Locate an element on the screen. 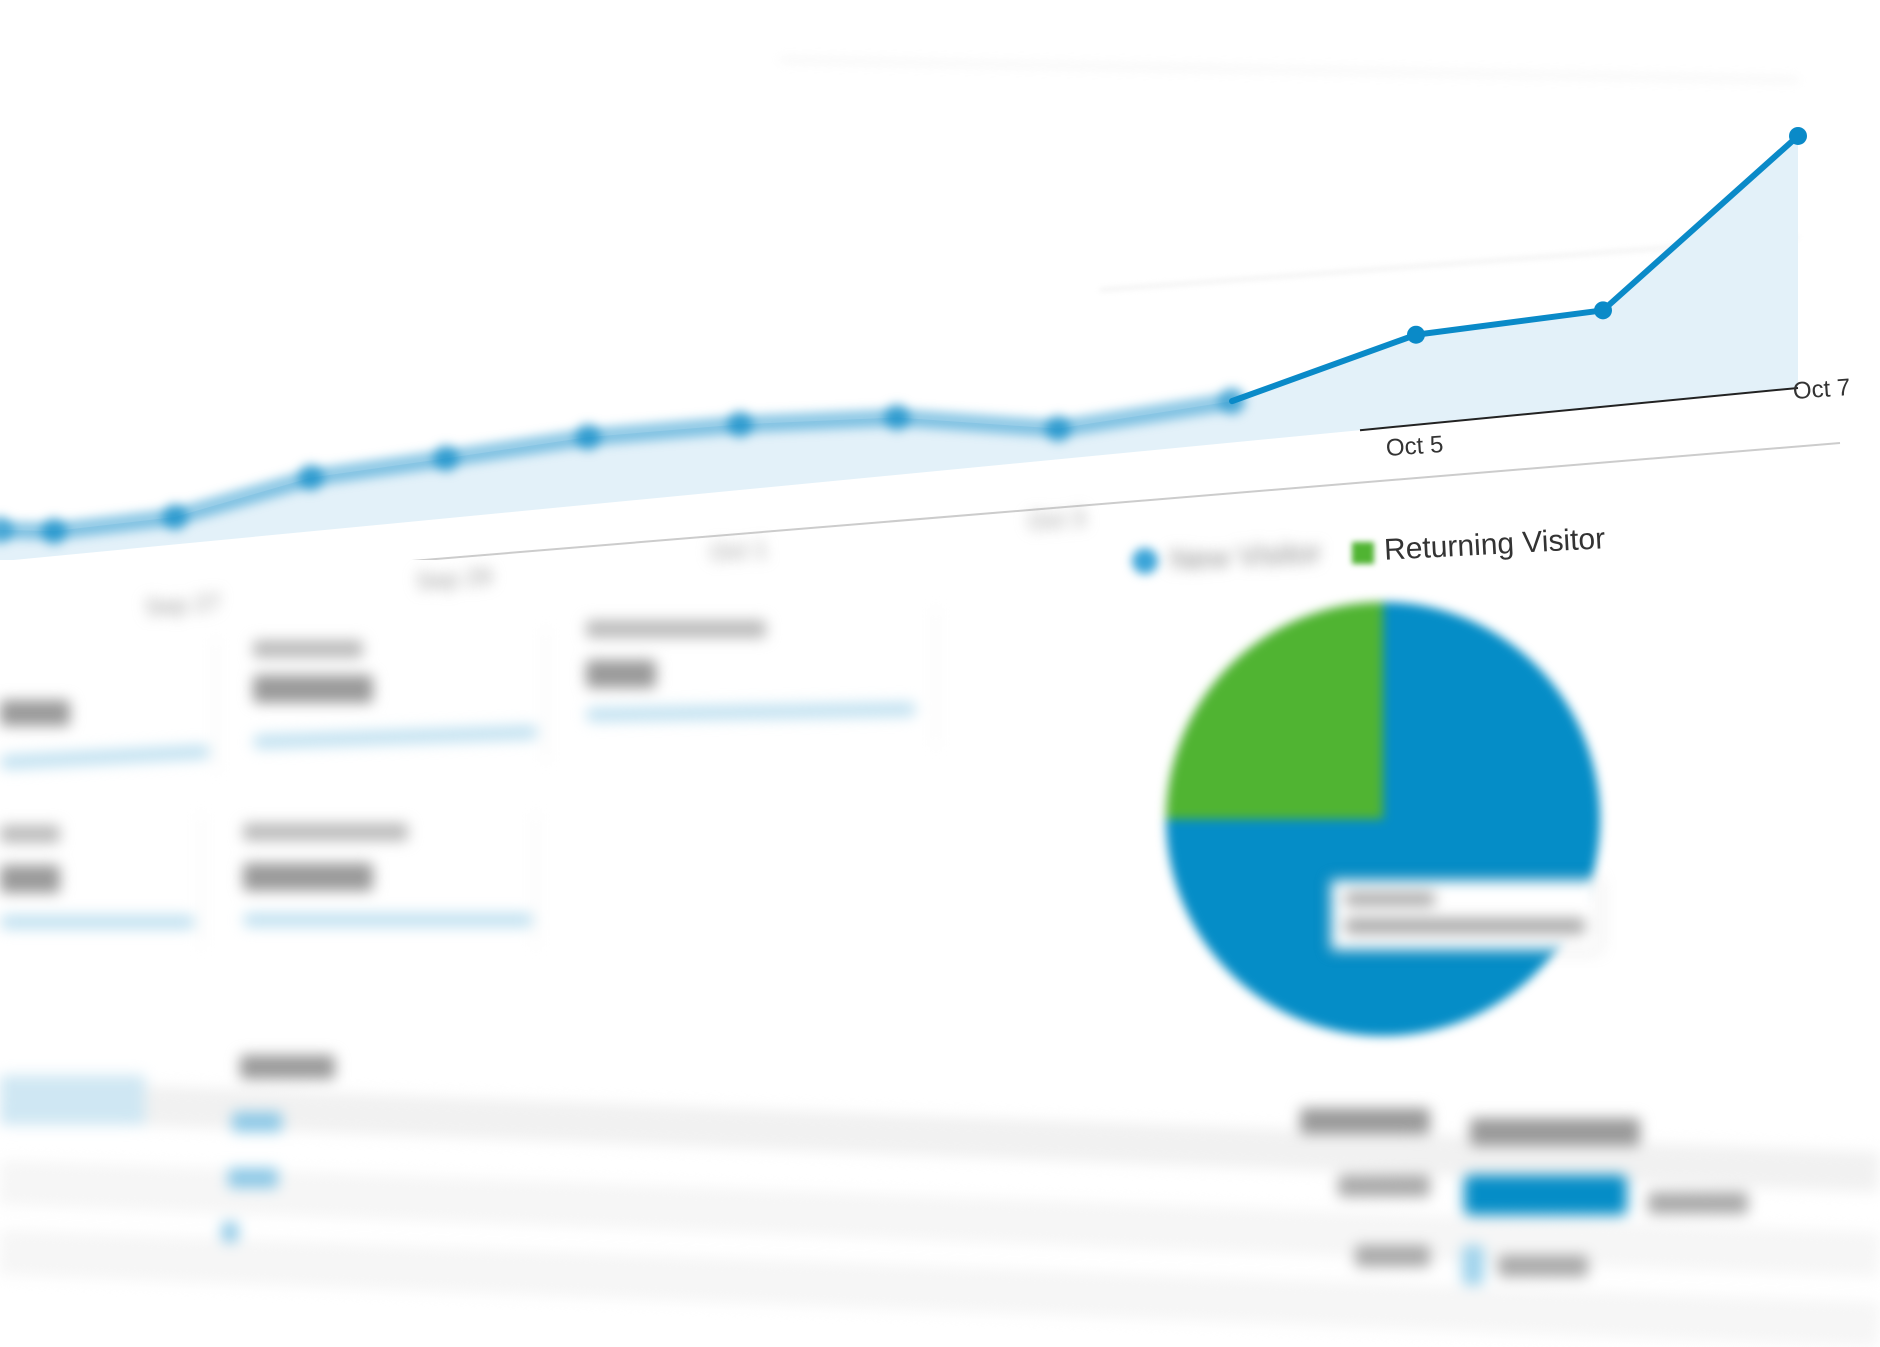 The height and width of the screenshot is (1347, 1880). axis-line is located at coordinates (1126, 501).